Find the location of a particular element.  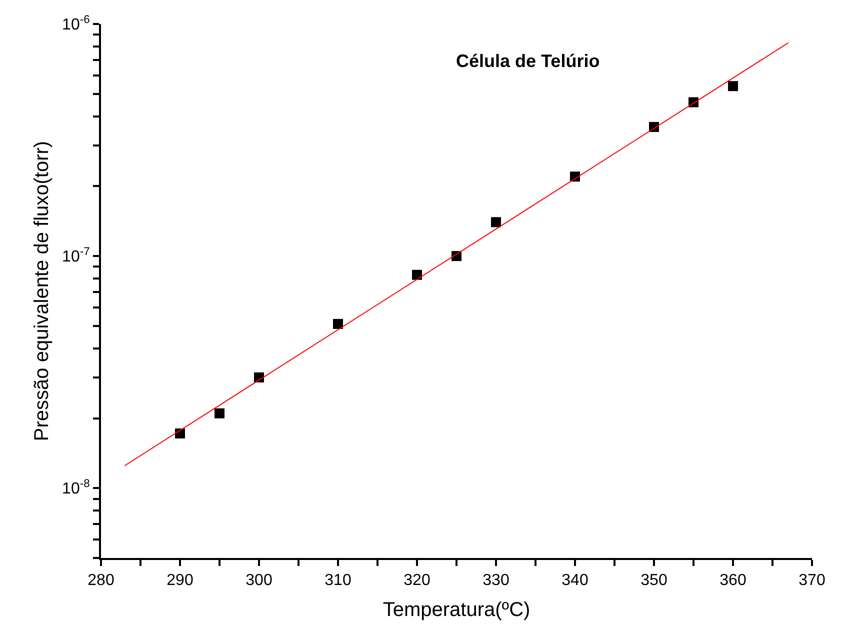

x-axis-title: Temperatura(ºC) is located at coordinates (456, 610).